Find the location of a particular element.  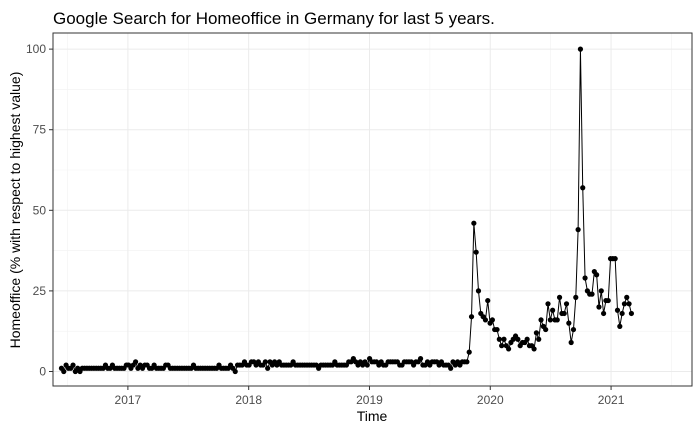

x-tick-label: 2017 is located at coordinates (128, 400).